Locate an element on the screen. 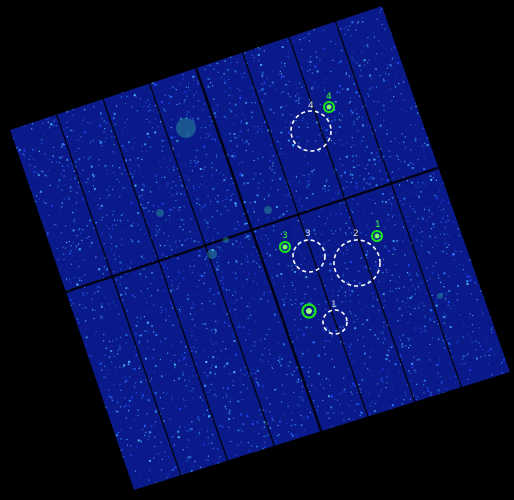 The image size is (514, 500). source-regions is located at coordinates (331, 210).